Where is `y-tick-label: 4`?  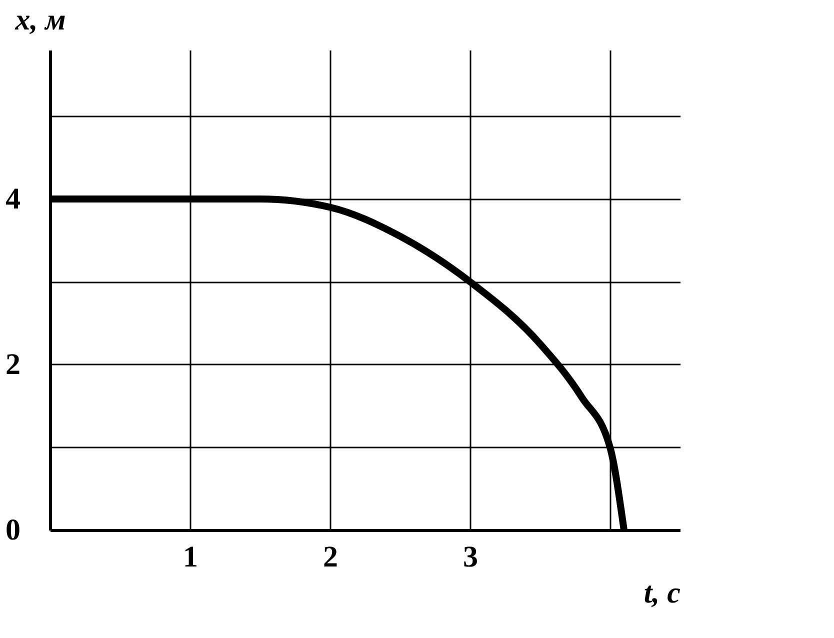
y-tick-label: 4 is located at coordinates (13, 199).